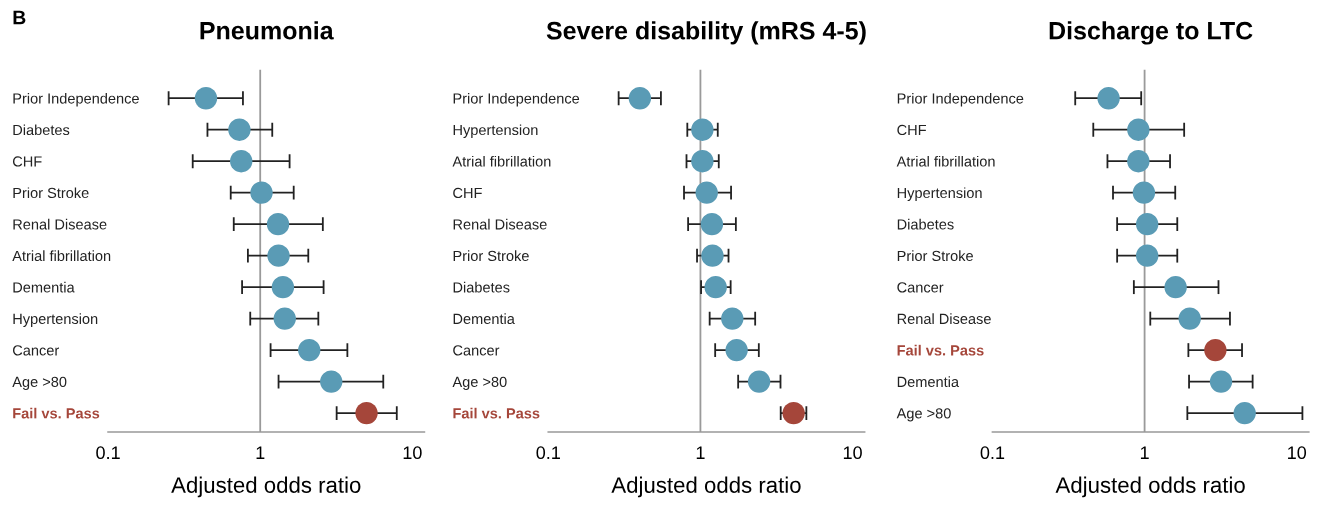 This screenshot has height=510, width=1318. I want to click on chart-title: Discharge to LTC, so click(1151, 33).